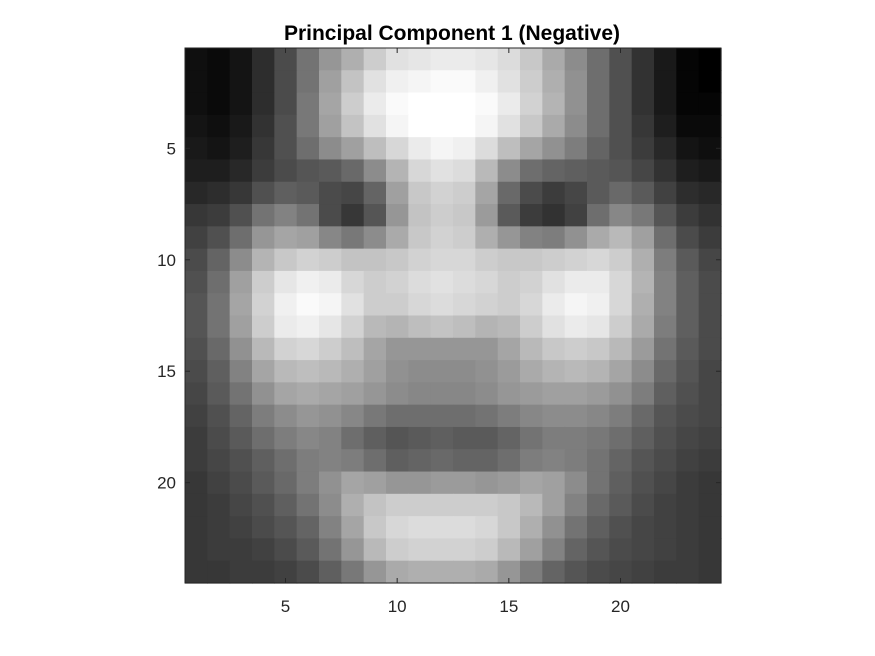 This screenshot has width=875, height=656. What do you see at coordinates (452, 33) in the screenshot?
I see `chart-title: Principal Component 1 (Negative)` at bounding box center [452, 33].